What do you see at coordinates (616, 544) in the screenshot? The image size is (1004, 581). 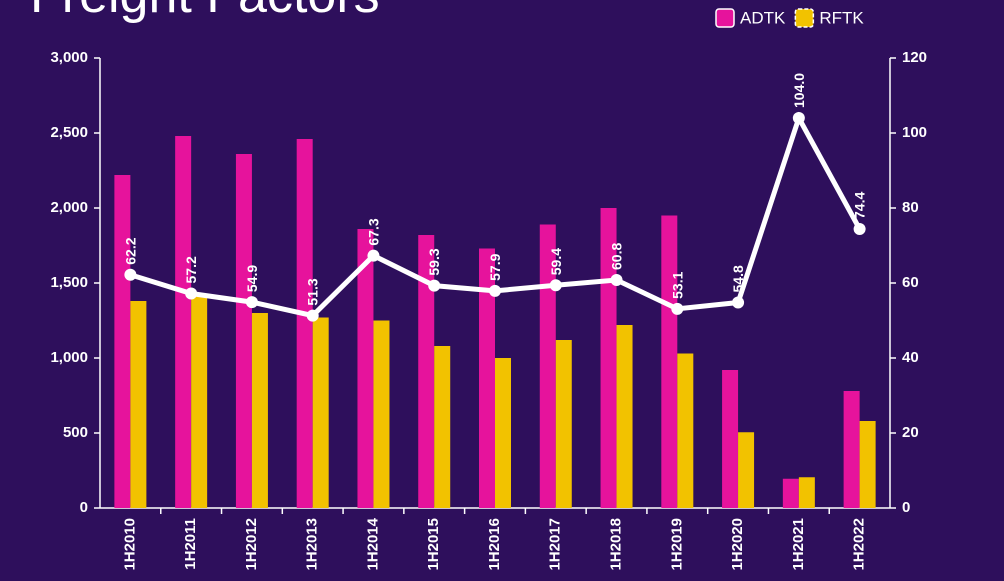 I see `x-tick-label: 1H2018` at bounding box center [616, 544].